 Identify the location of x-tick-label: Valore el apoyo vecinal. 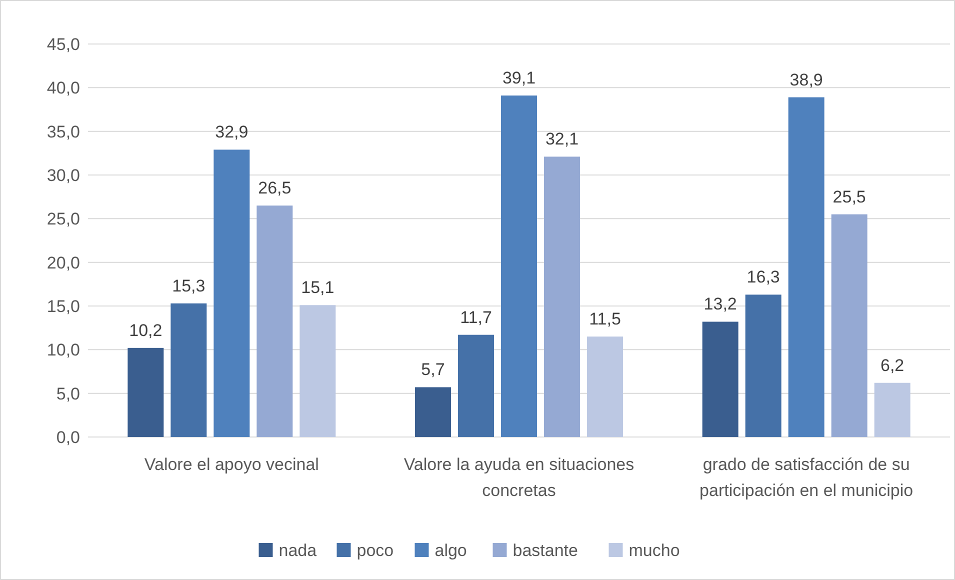
(231, 464).